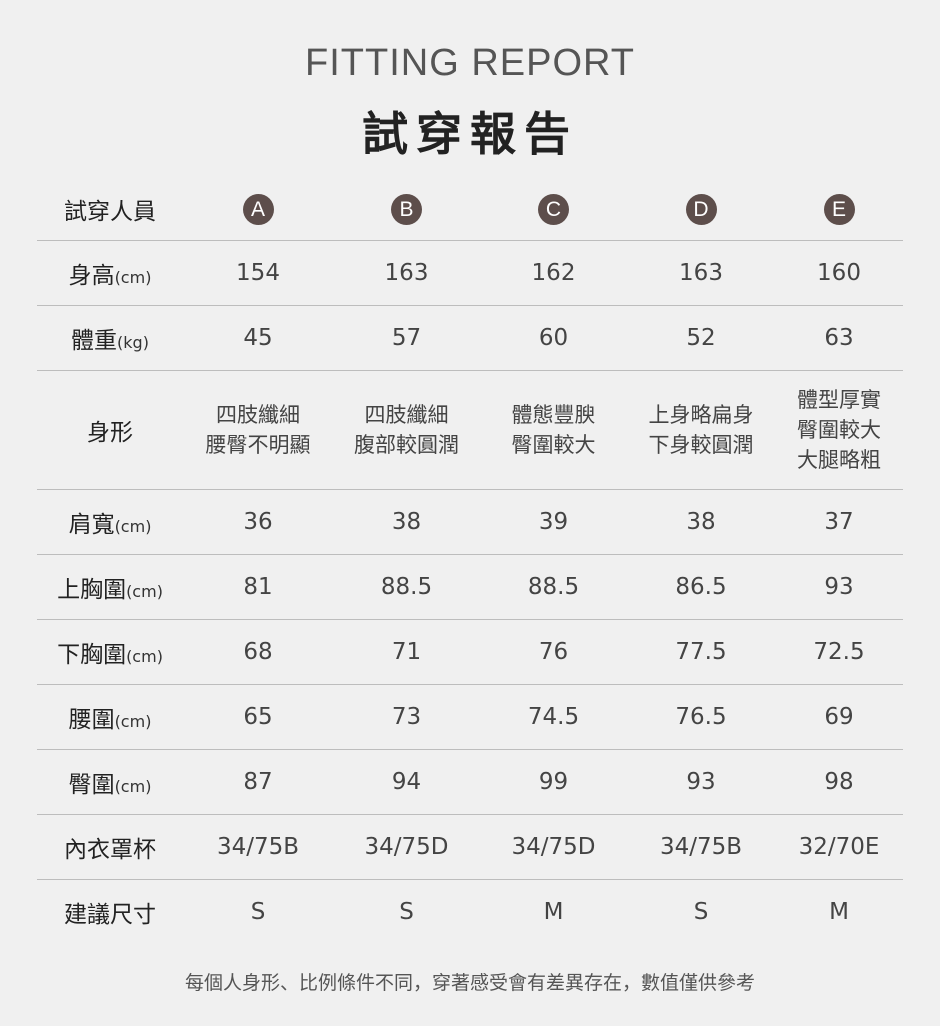 This screenshot has width=940, height=1026. I want to click on table-row: 身高(cm) 154 163 162 163 160, so click(470, 273).